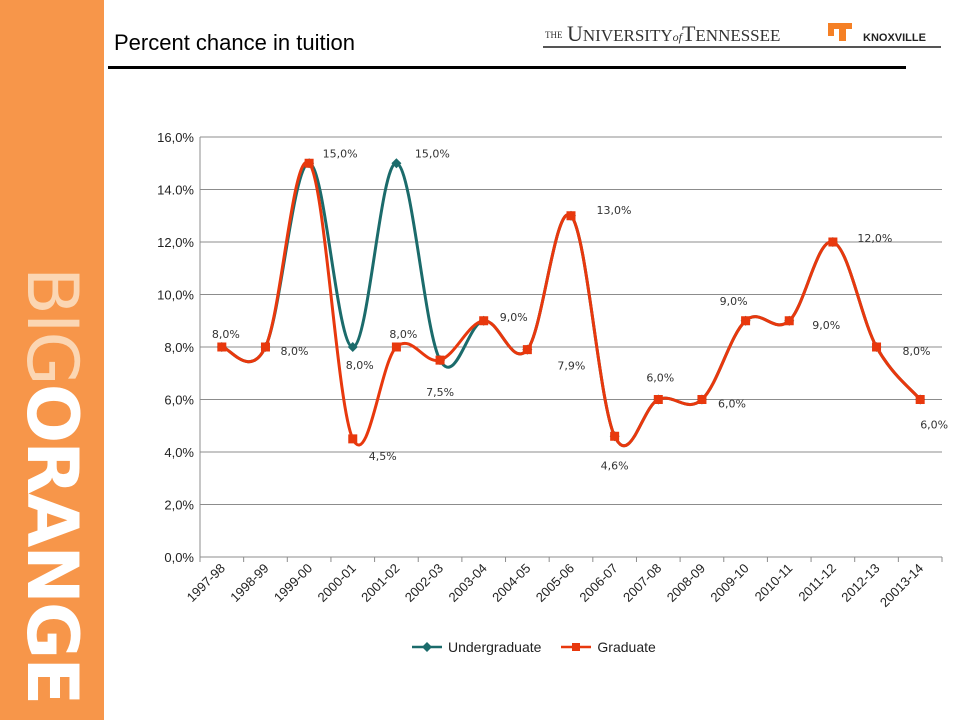  I want to click on data-label: 4,5%, so click(383, 456).